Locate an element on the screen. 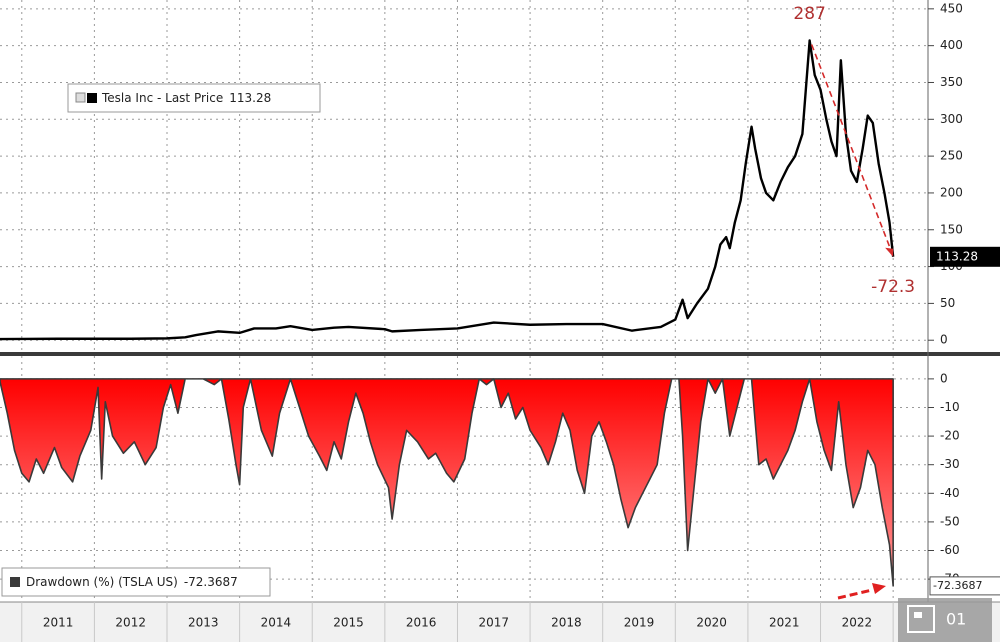 Image resolution: width=1000 pixels, height=642 pixels. badge-icon is located at coordinates (921, 619).